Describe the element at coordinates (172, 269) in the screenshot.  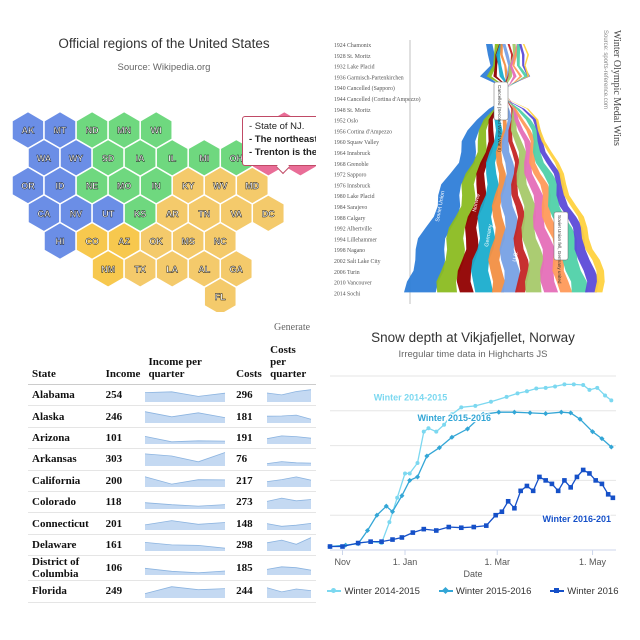
I see `hex-label: LA` at that location.